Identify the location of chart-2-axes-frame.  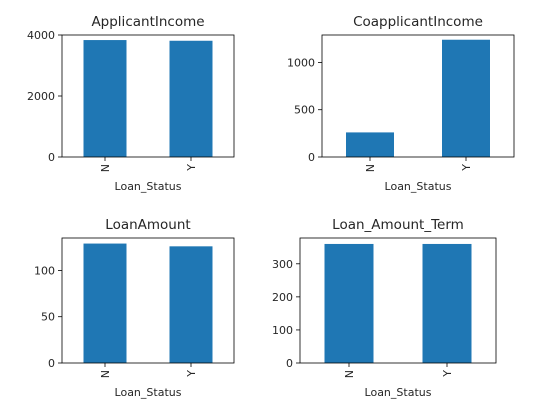
(418, 96).